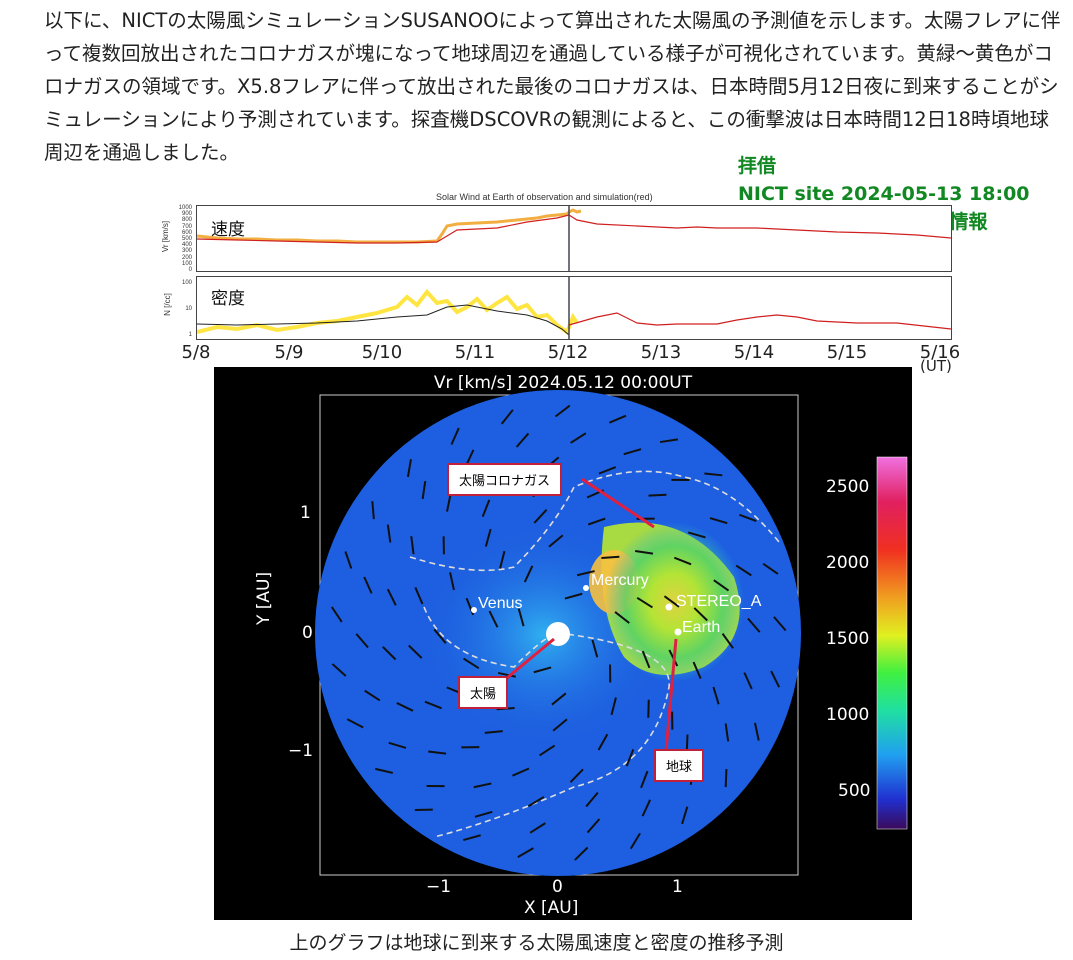 This screenshot has width=1073, height=960. I want to click on x-axis-label: X [AU], so click(551, 908).